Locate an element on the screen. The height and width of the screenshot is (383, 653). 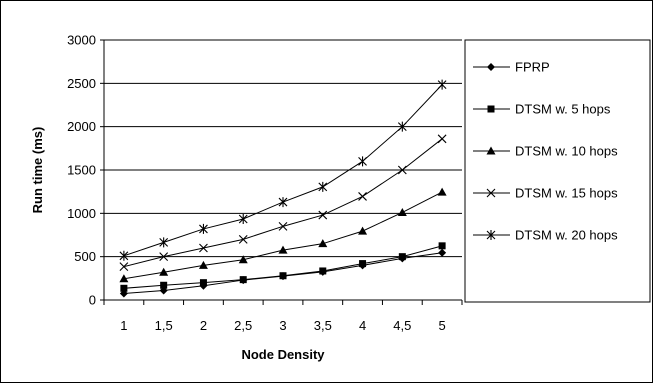
legend-item: DTSM w. 15 hops is located at coordinates (545, 193).